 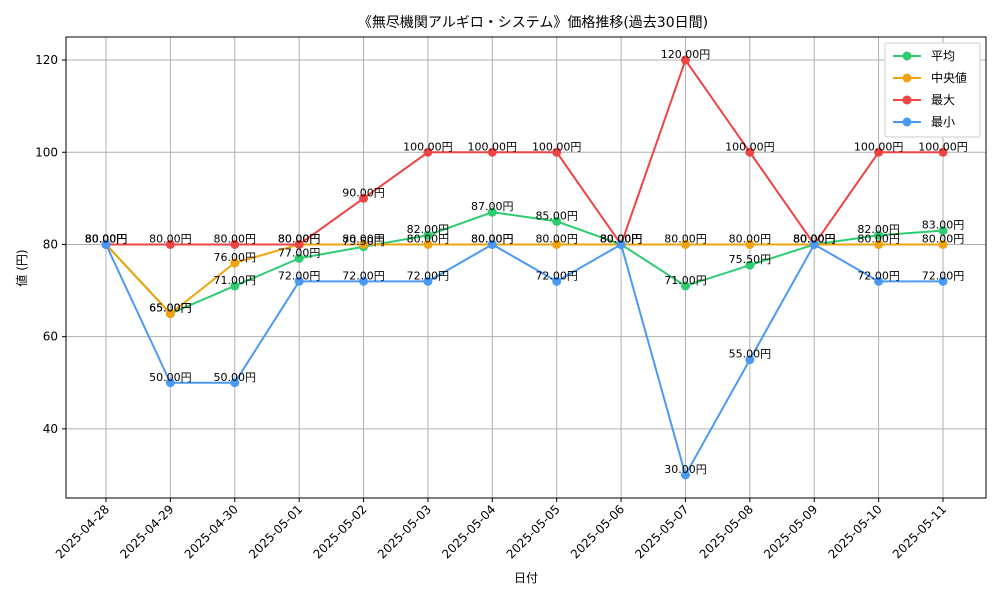 I want to click on legend-label: 最大, so click(x=943, y=100).